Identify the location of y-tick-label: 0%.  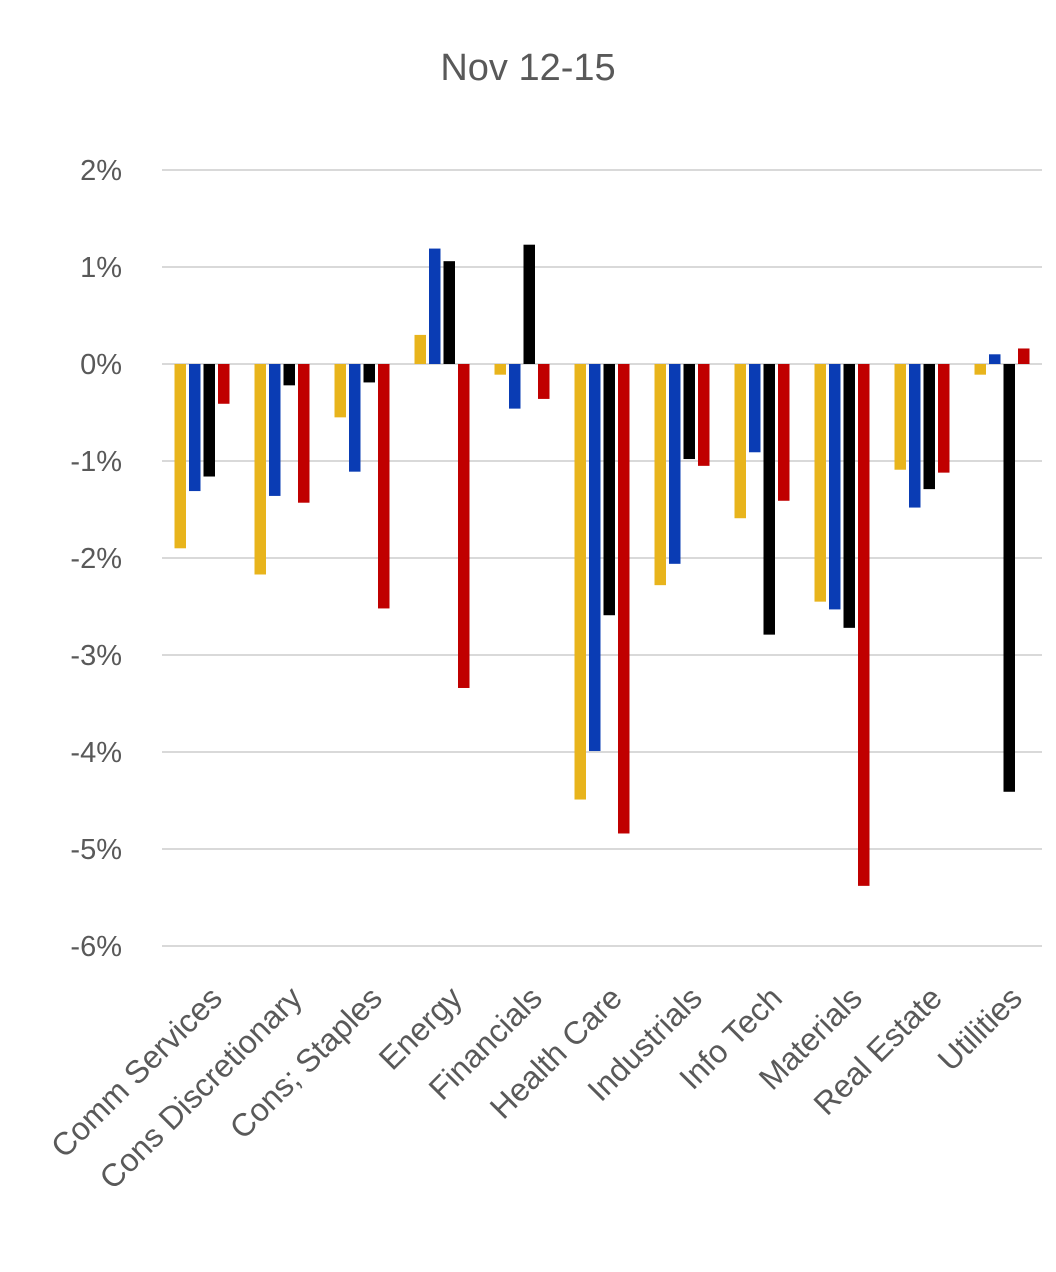
(101, 365).